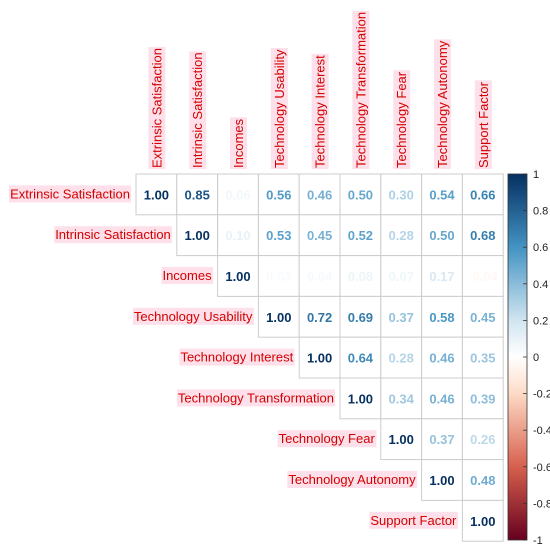 The width and height of the screenshot is (550, 550). I want to click on row-label-text: Technology Fear, so click(327, 438).